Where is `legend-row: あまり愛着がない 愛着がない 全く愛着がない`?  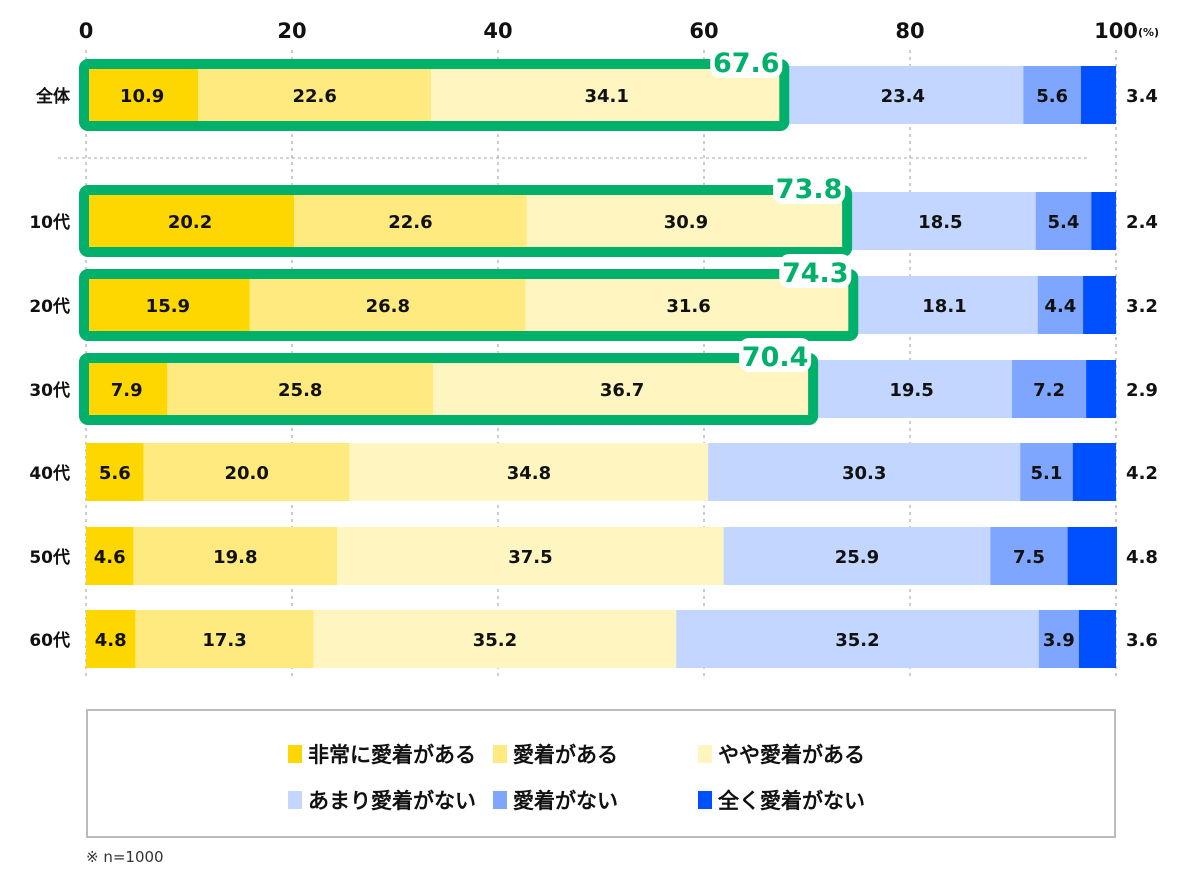
legend-row: あまり愛着がない 愛着がない 全く愛着がない is located at coordinates (595, 800).